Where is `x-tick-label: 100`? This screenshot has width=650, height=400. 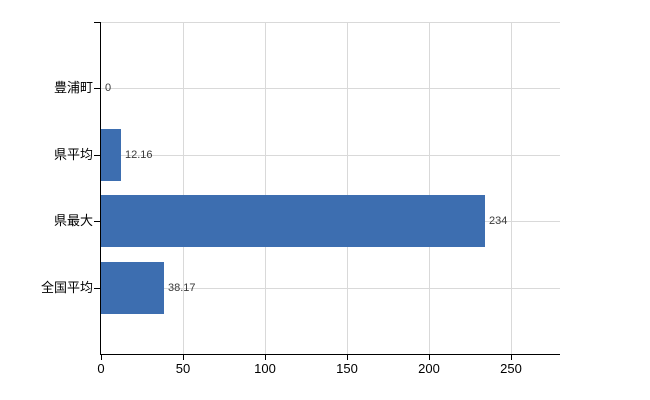
x-tick-label: 100 is located at coordinates (265, 368).